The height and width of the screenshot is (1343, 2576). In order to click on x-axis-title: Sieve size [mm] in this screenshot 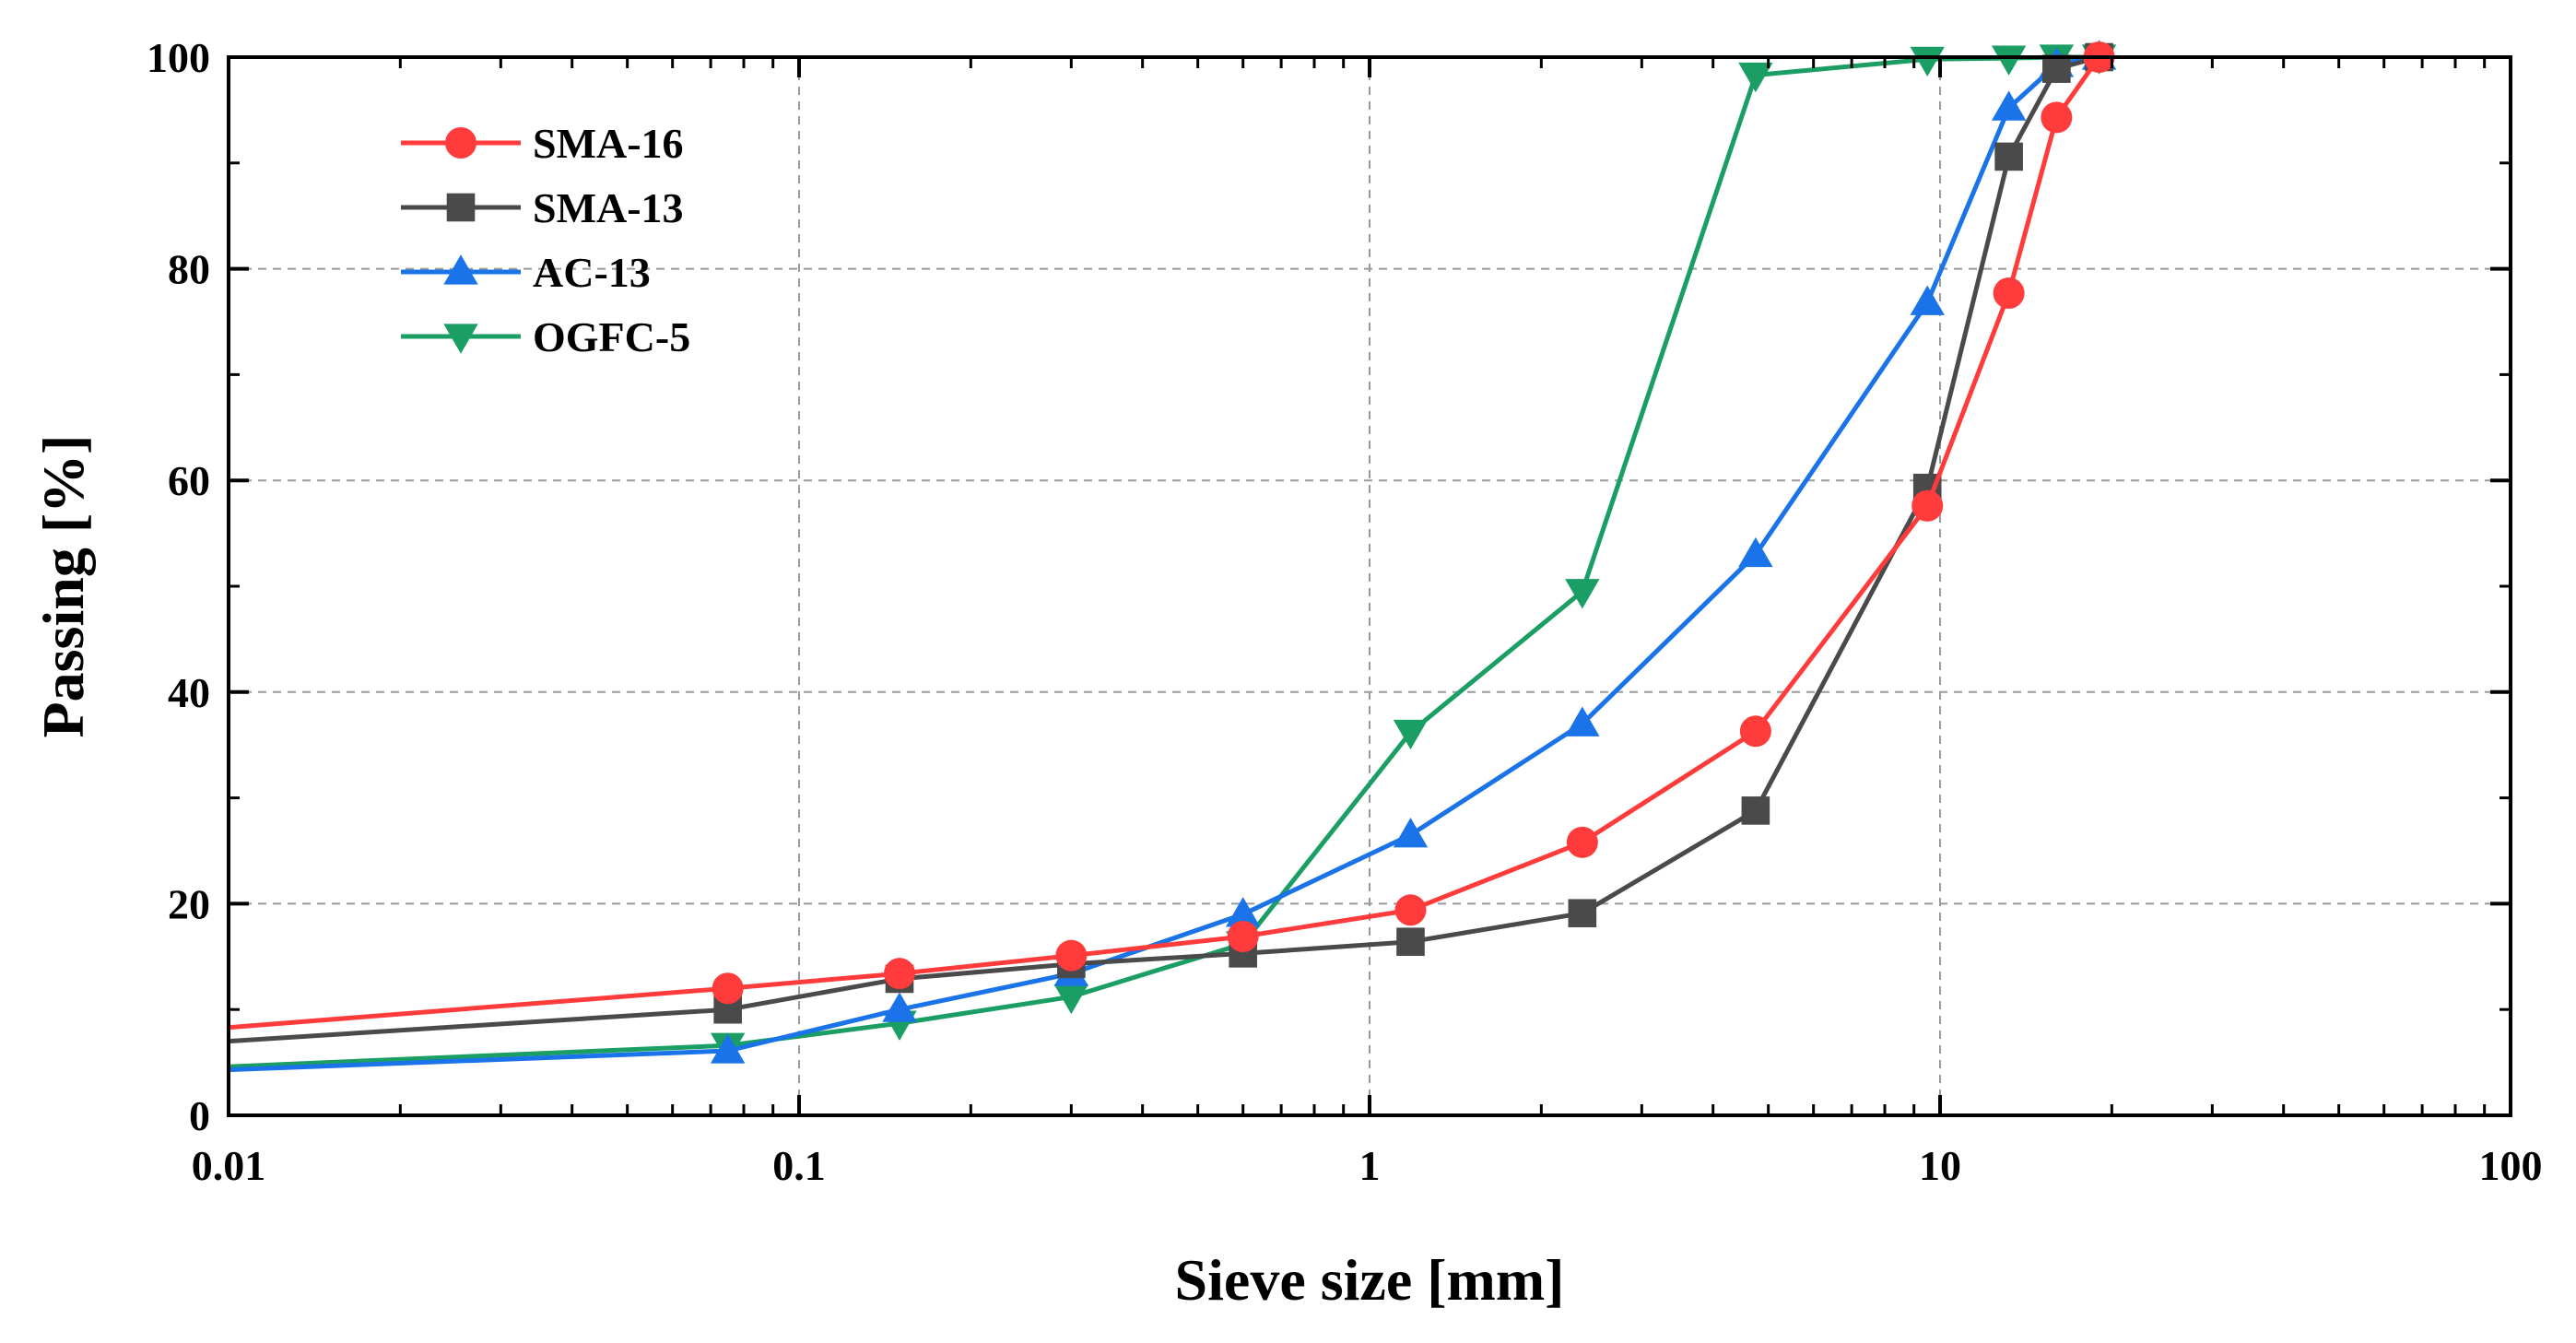, I will do `click(1370, 1280)`.